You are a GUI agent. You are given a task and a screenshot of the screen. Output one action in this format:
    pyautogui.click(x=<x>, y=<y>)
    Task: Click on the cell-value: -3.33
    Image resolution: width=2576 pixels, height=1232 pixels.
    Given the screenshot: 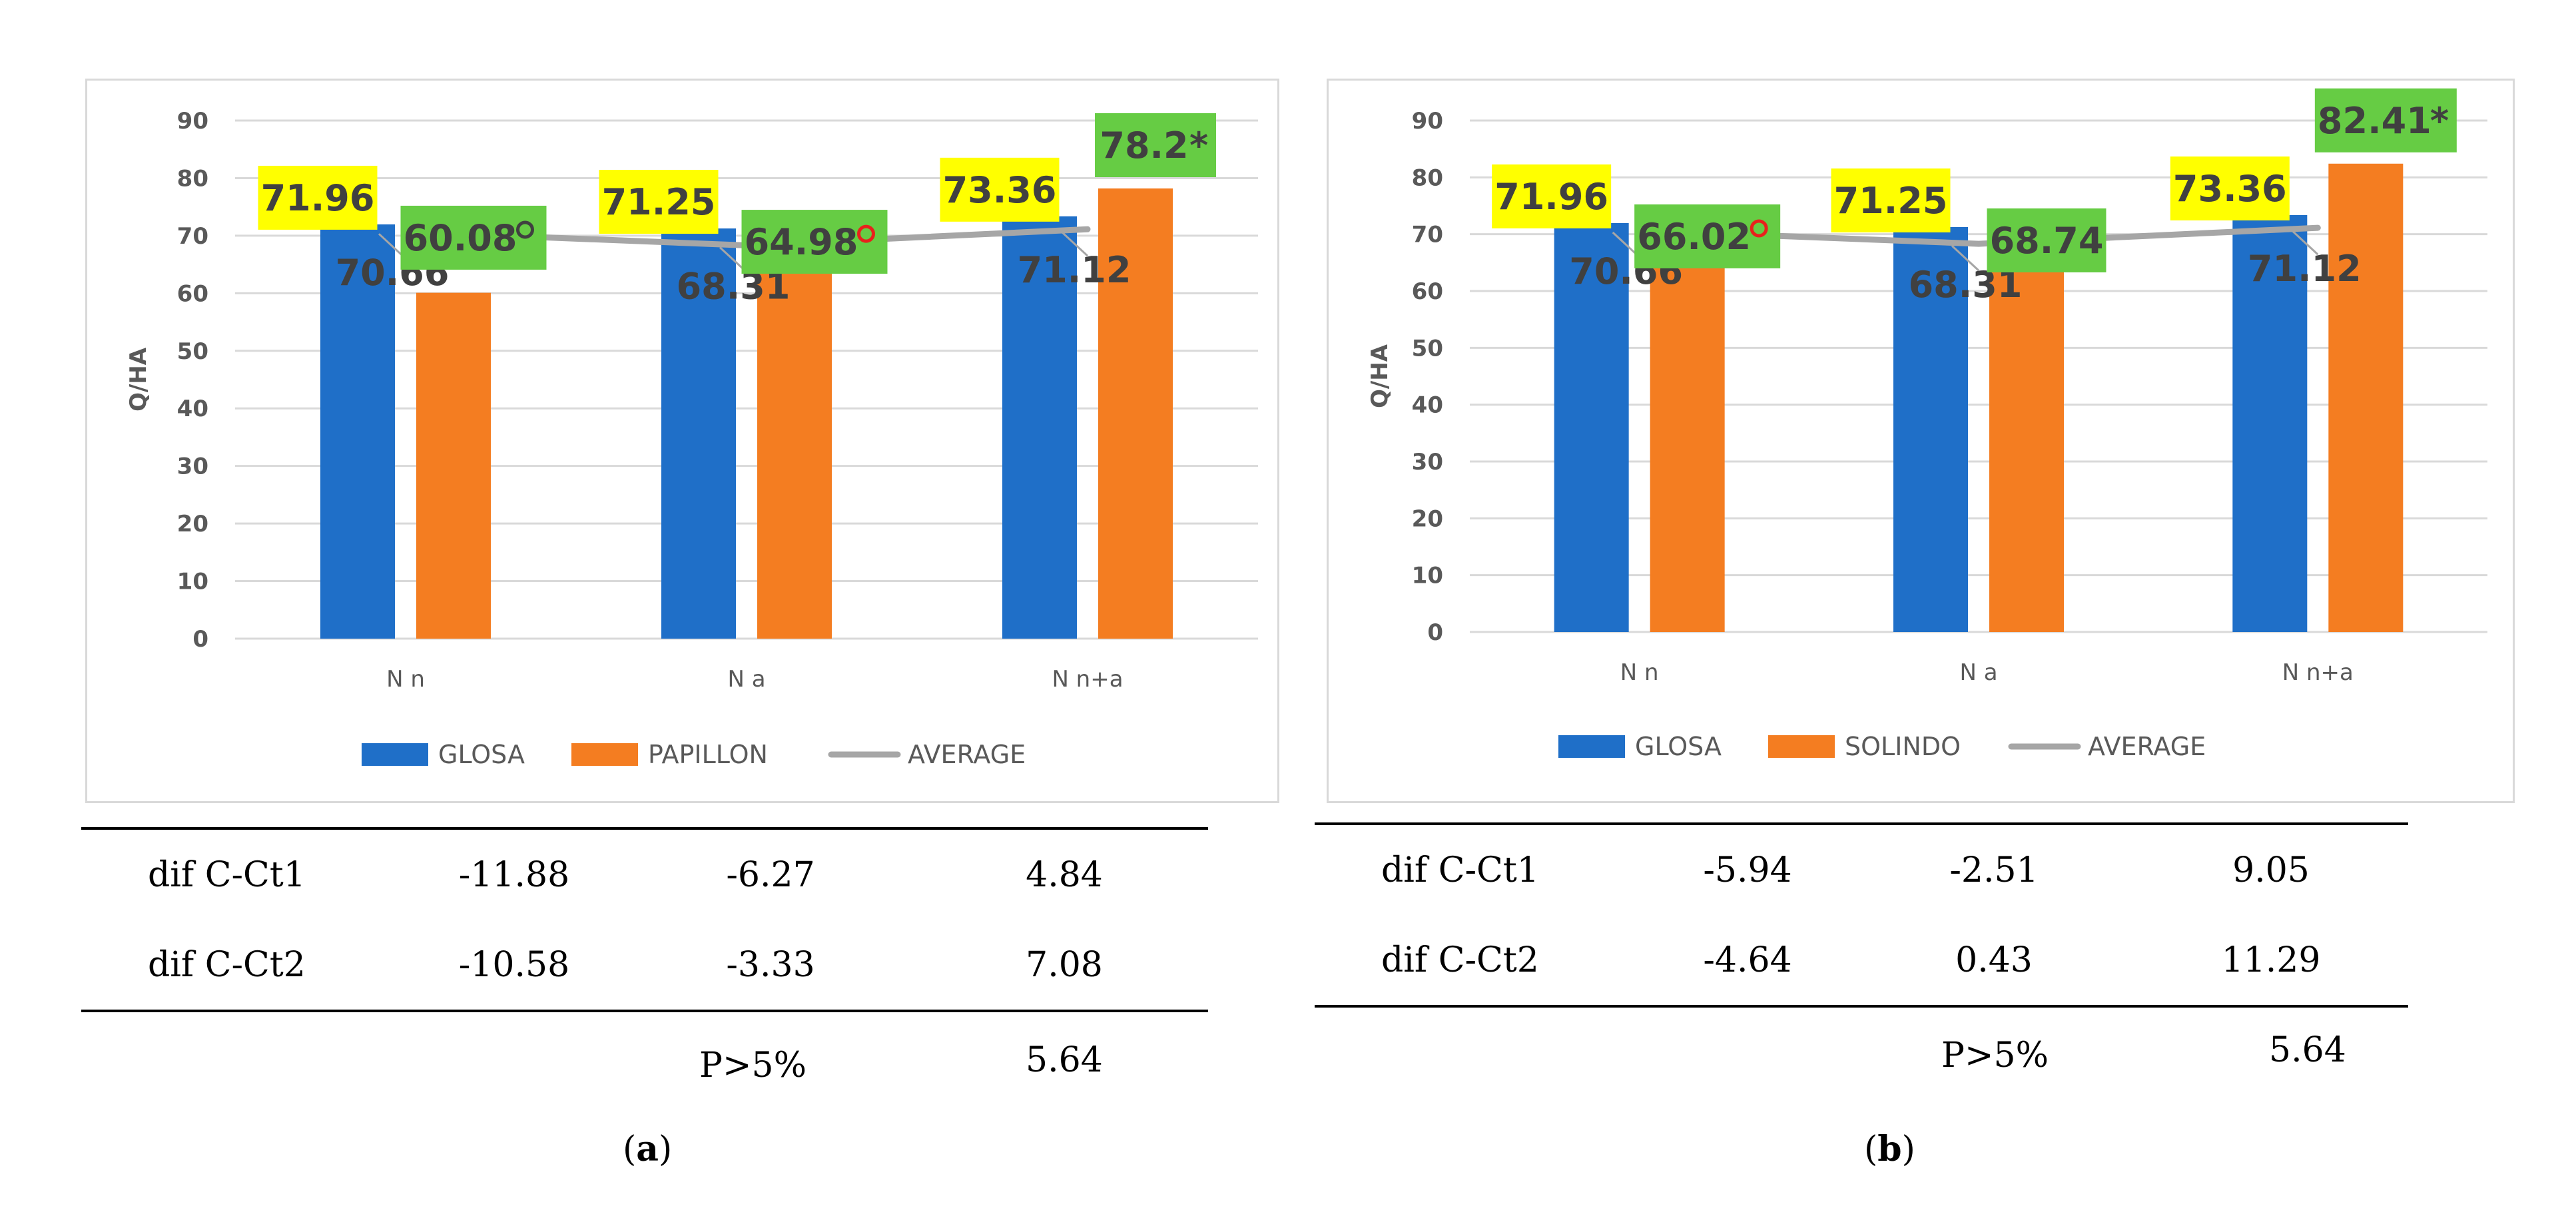 What is the action you would take?
    pyautogui.click(x=770, y=966)
    